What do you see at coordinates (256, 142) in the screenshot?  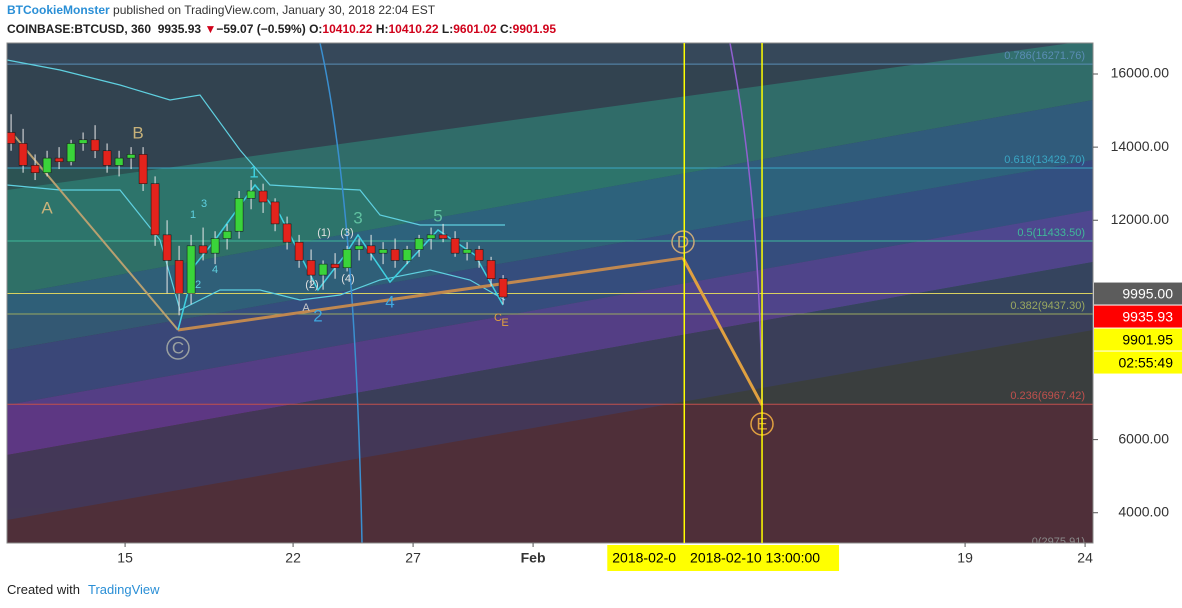 I see `band-upper` at bounding box center [256, 142].